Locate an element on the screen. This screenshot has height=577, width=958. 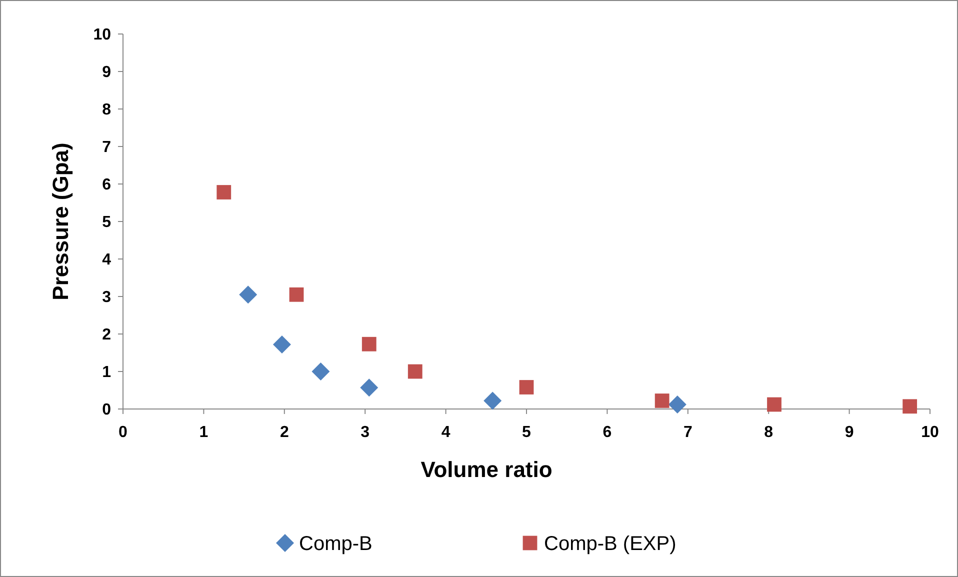
x-axis-title: Volume ratio is located at coordinates (486, 469).